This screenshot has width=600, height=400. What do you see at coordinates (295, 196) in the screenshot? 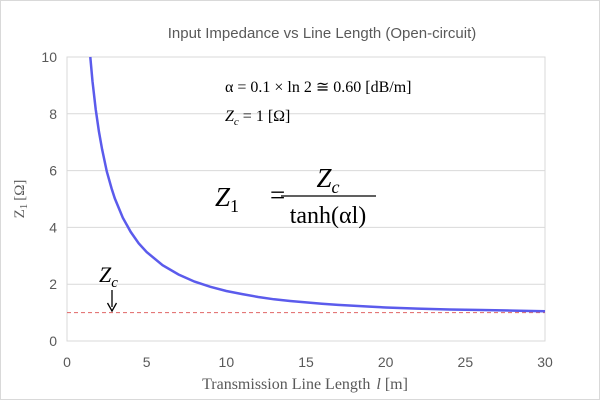
I see `impedance-formula: Z1 = Zc tanh(αl)` at bounding box center [295, 196].